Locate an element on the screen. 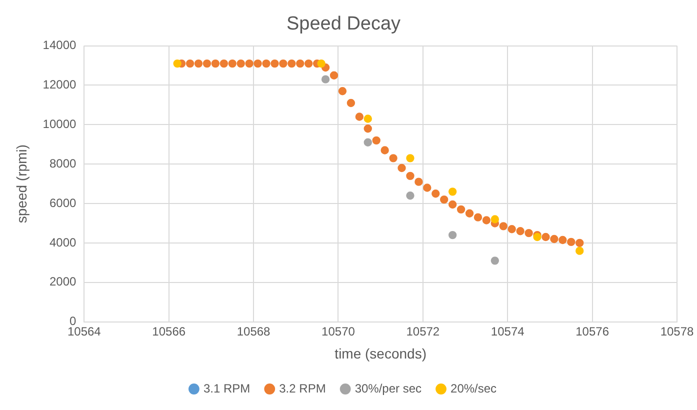 The height and width of the screenshot is (410, 697). legend-label: 30%/per sec is located at coordinates (388, 388).